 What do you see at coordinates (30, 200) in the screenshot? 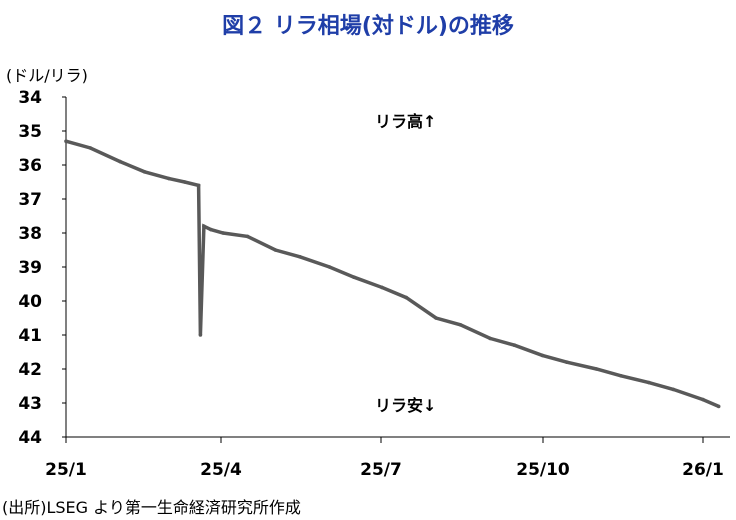
I see `y-tick-label: 37` at bounding box center [30, 200].